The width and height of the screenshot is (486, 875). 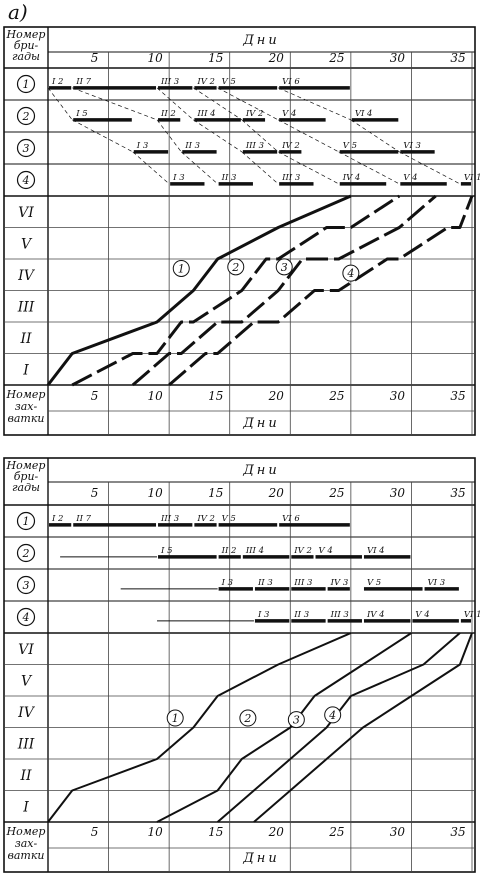 I want to click on section-header-text: Номер, so click(x=26, y=831).